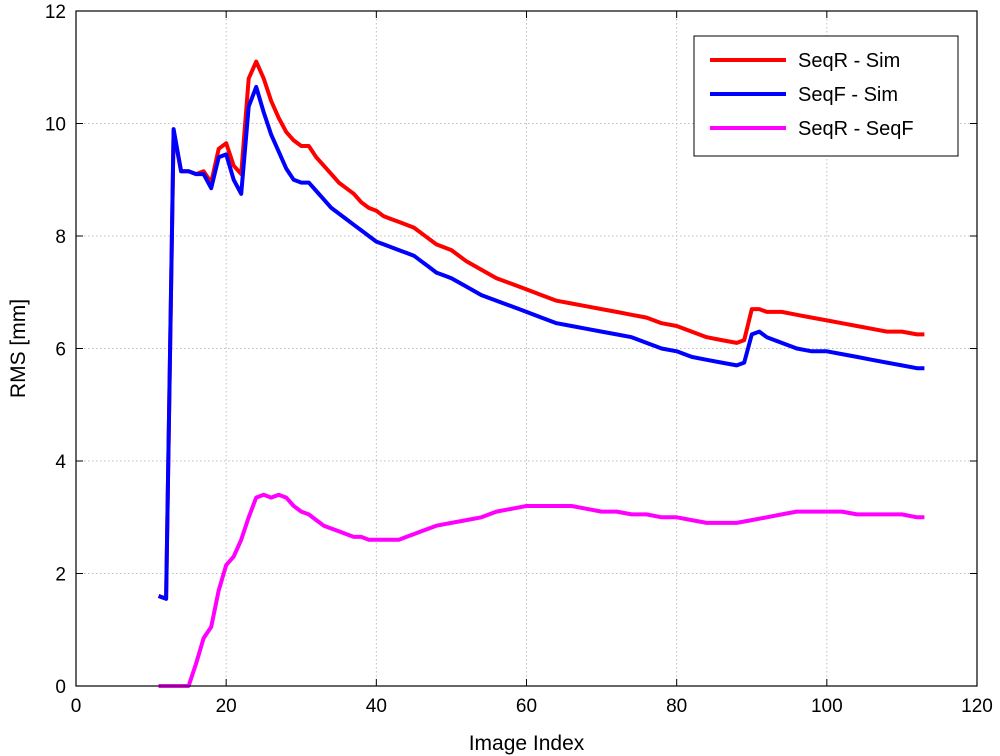 The width and height of the screenshot is (1000, 756). What do you see at coordinates (60, 350) in the screenshot?
I see `y-tick-label: 6` at bounding box center [60, 350].